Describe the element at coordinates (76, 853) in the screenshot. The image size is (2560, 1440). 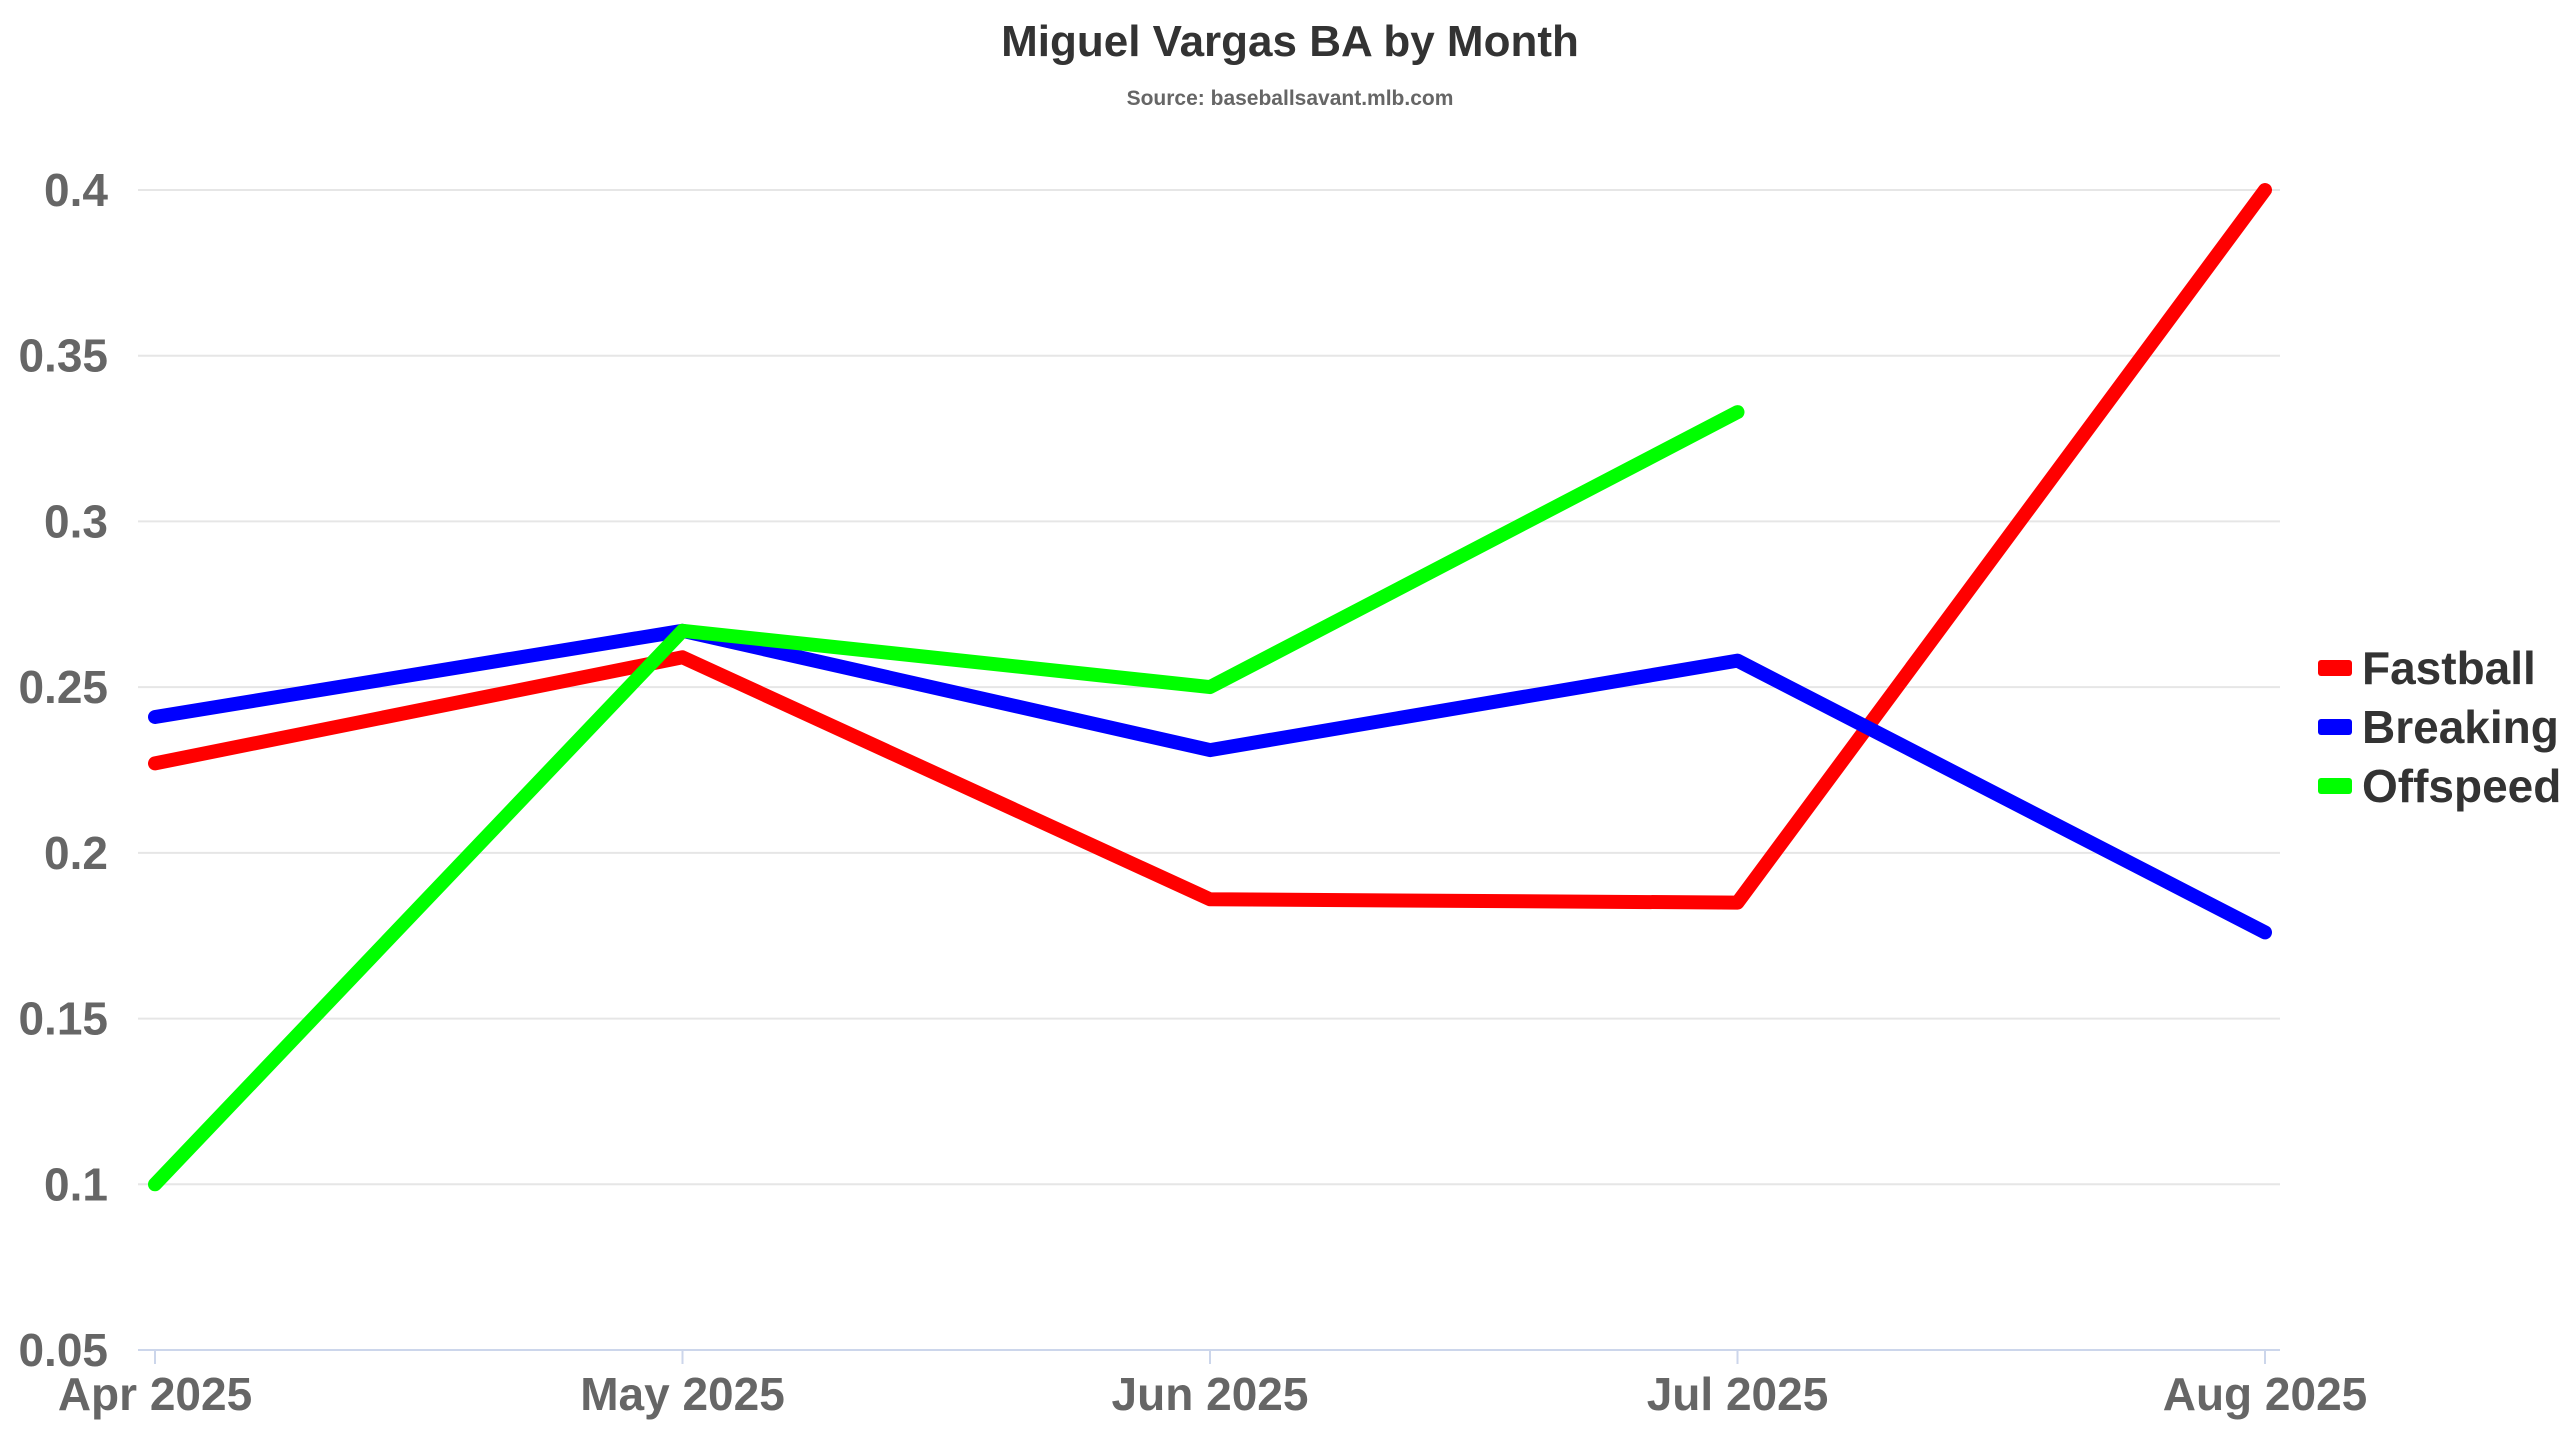
I see `y-tick-label: 0.2` at that location.